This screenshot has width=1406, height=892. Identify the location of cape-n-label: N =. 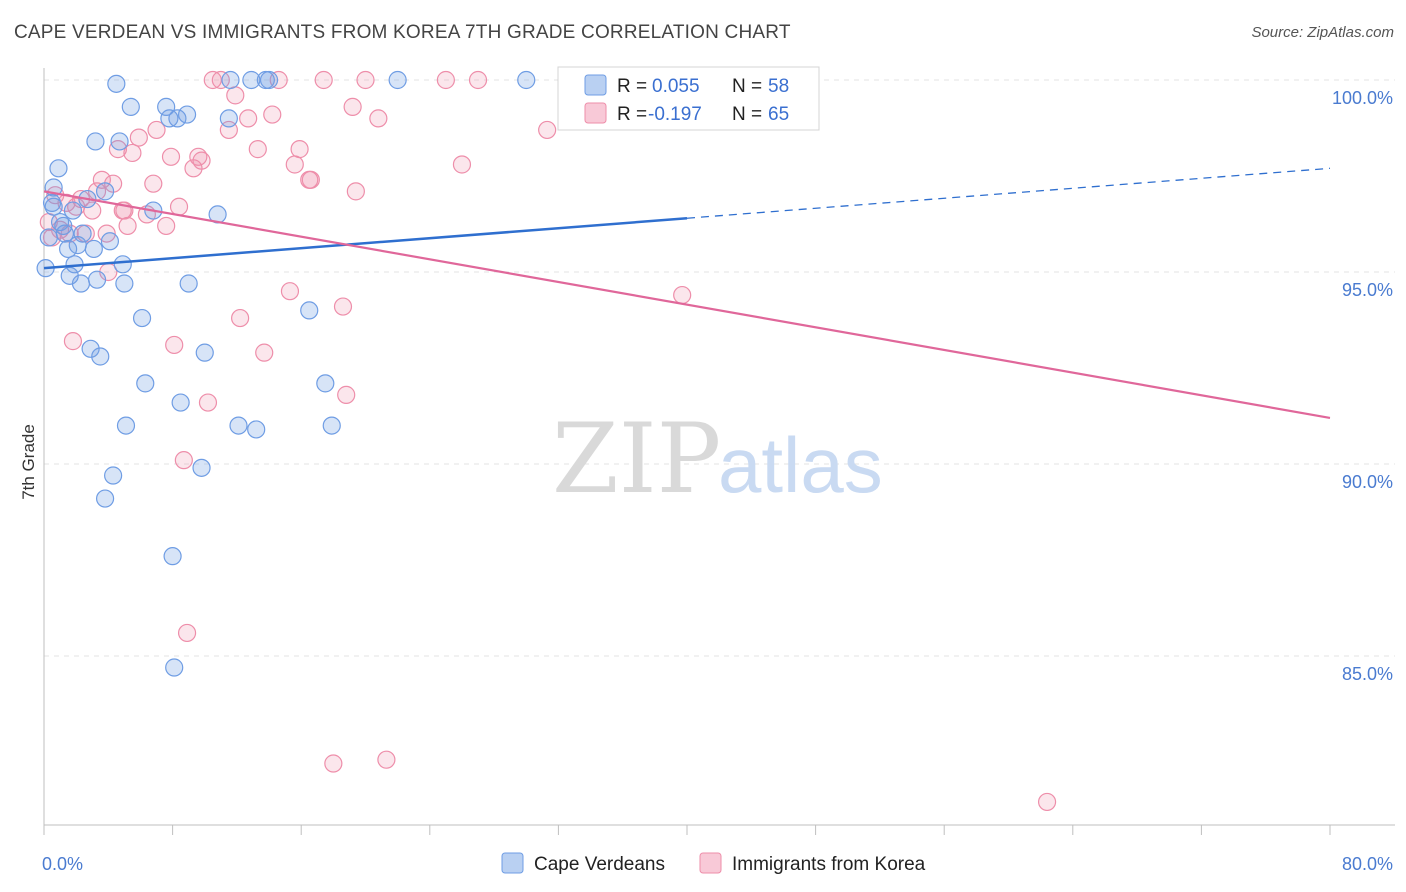
(747, 86).